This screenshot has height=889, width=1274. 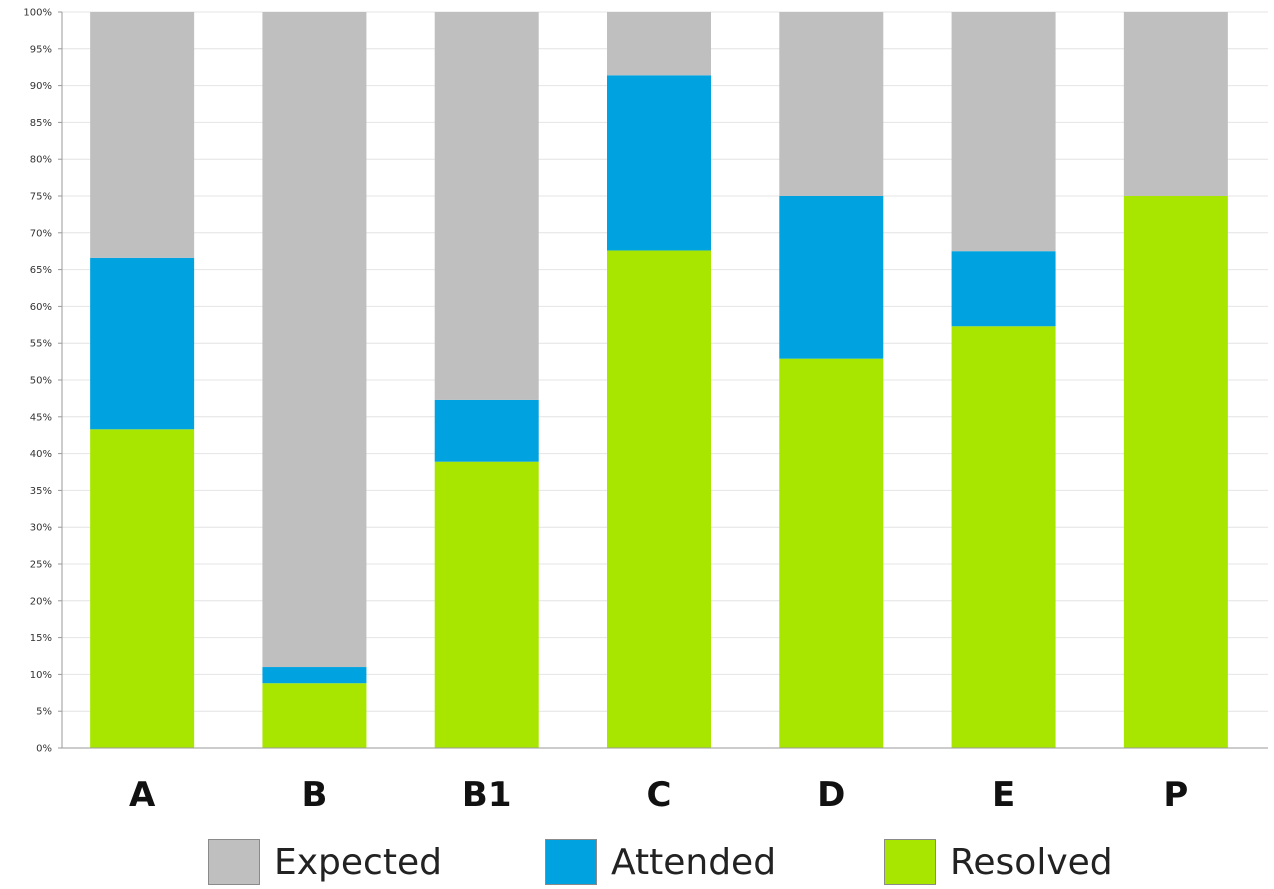 I want to click on y-tick-label: 10%, so click(x=41, y=675).